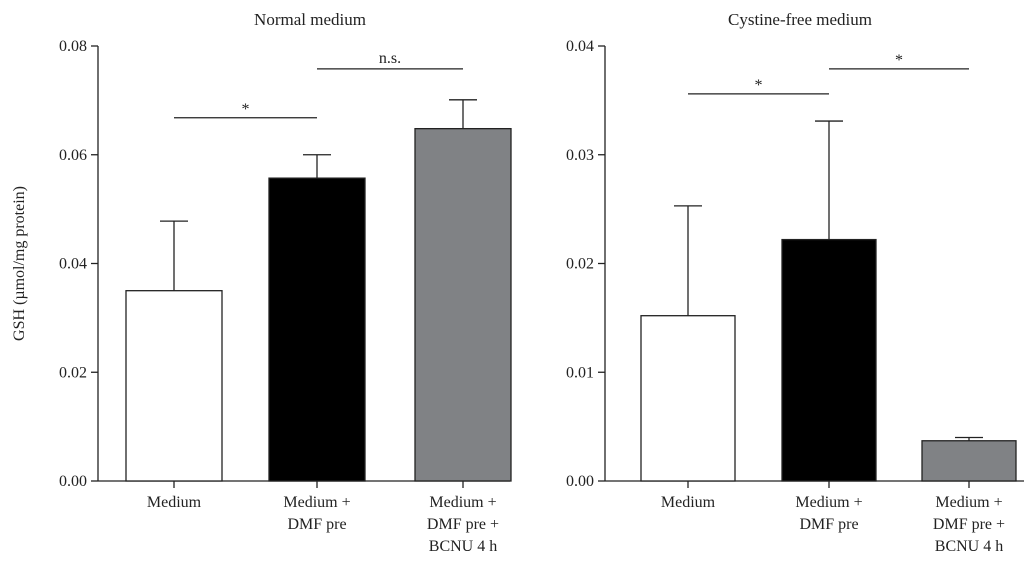 This screenshot has width=1036, height=573. I want to click on y-tick-label: 0.03, so click(580, 155).